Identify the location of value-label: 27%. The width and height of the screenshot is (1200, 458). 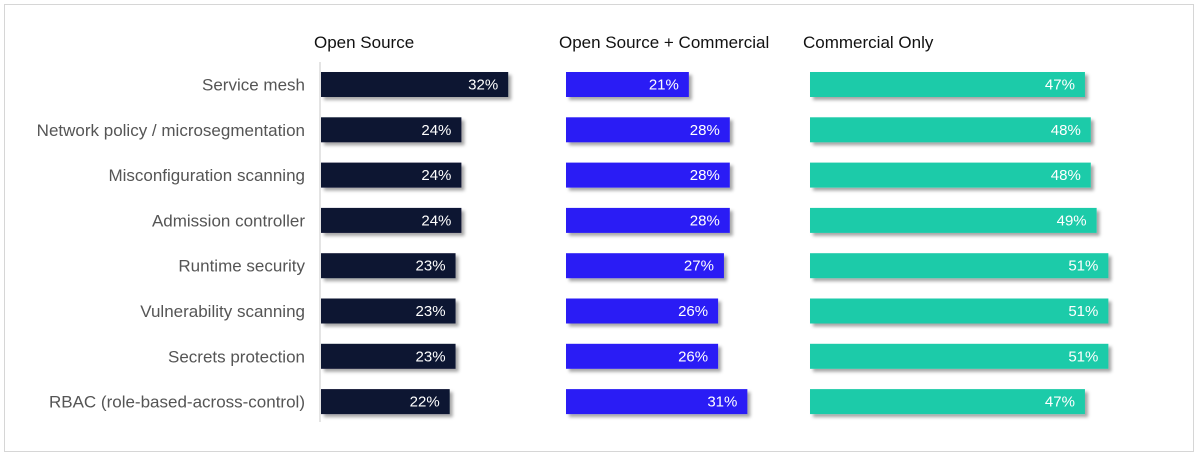
(699, 266).